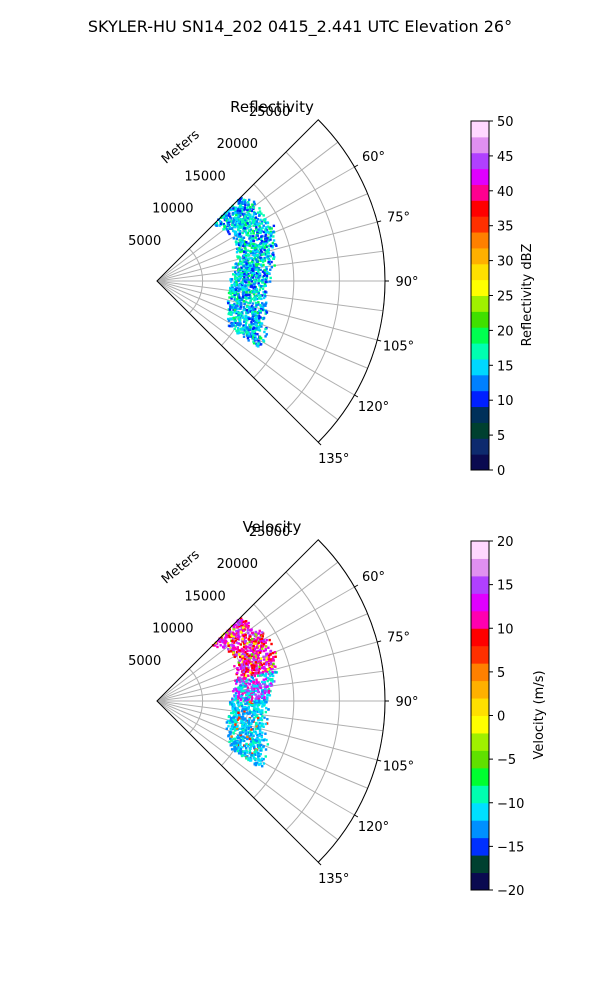 The height and width of the screenshot is (1000, 600). Describe the element at coordinates (373, 827) in the screenshot. I see `velocity-angle-tick-label: 120°` at that location.